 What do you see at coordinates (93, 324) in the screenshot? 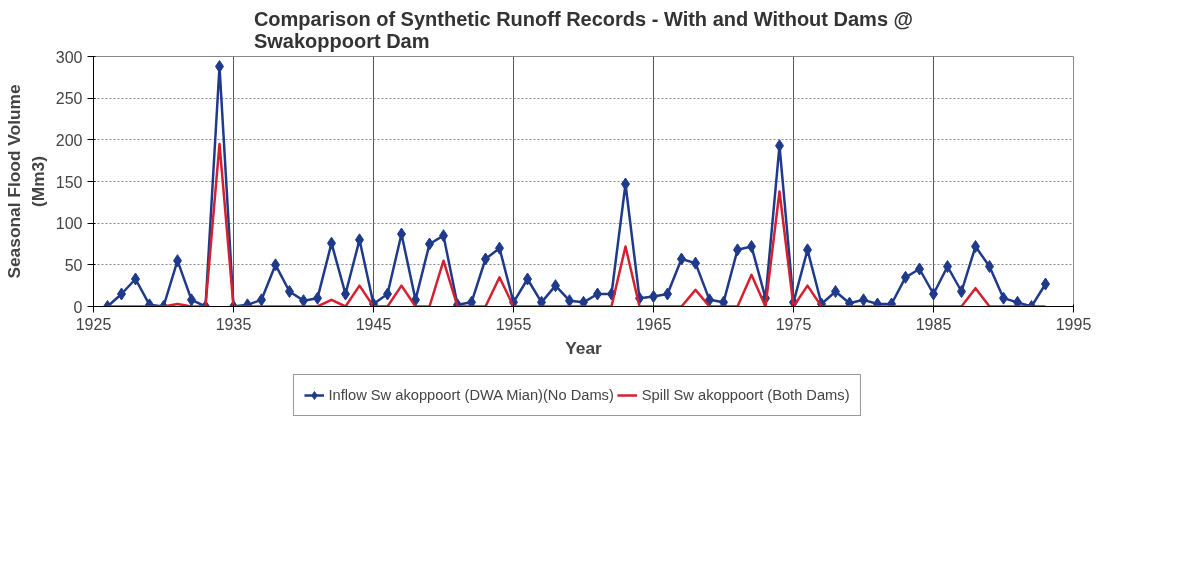
I see `x-tick-label: 1925` at bounding box center [93, 324].